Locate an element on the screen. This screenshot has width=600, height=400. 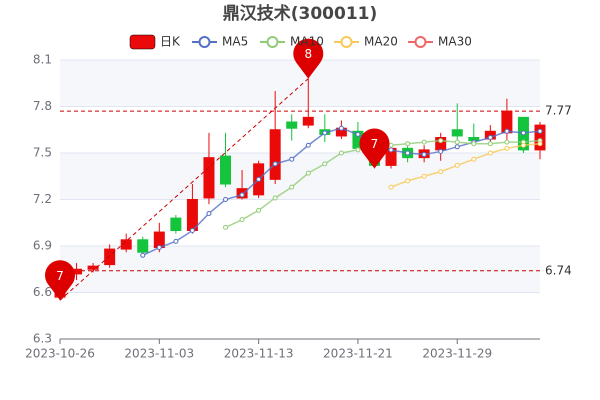
x-tick-label: 2023-10-26 is located at coordinates (60, 354).